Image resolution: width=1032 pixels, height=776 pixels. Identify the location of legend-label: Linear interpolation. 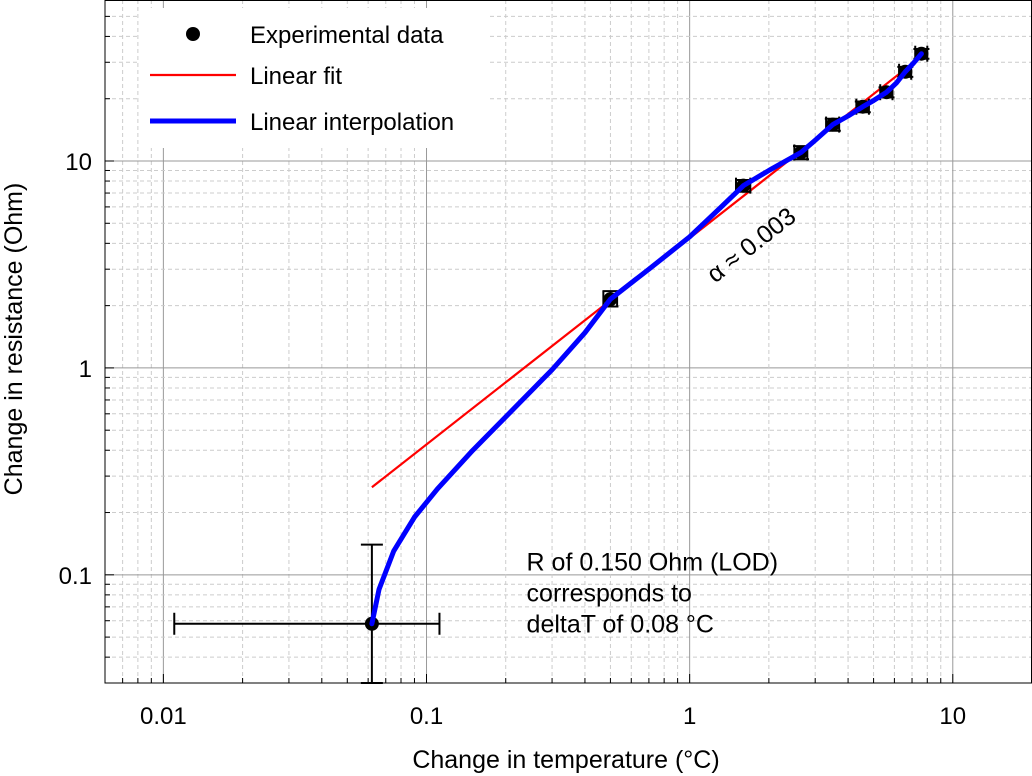
(352, 122).